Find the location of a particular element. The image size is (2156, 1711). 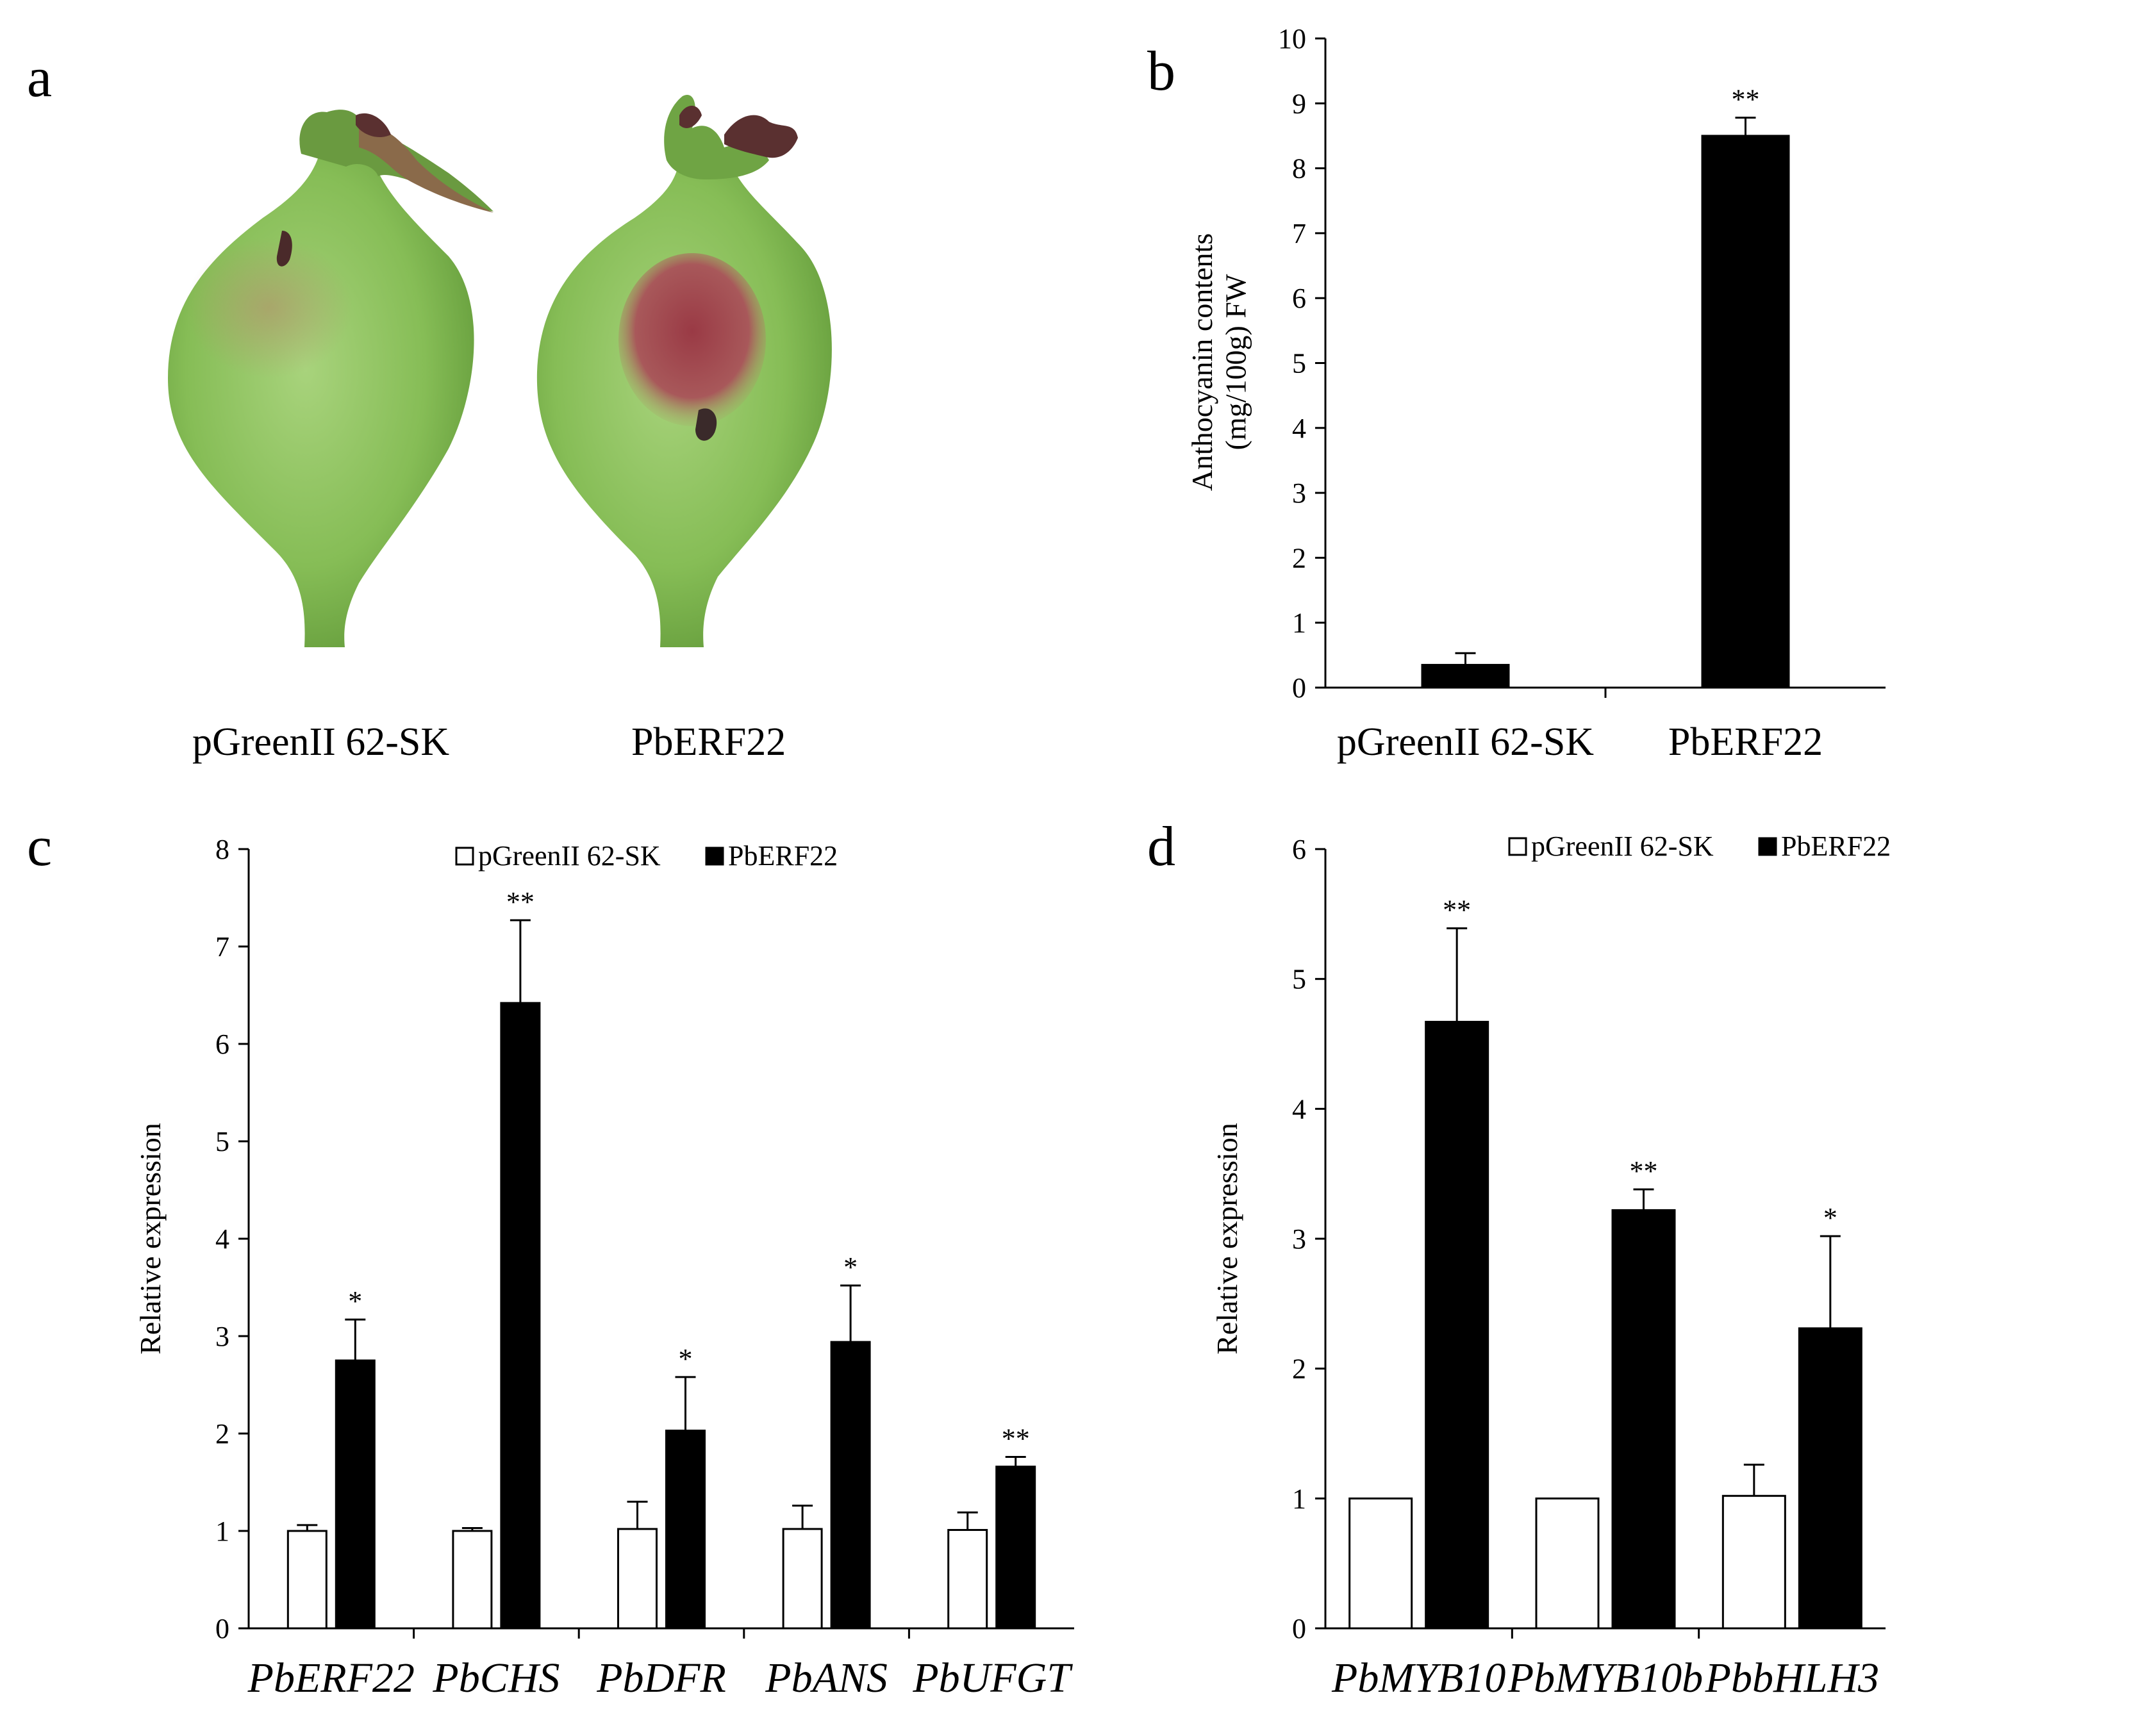

fruit-image-pberf22 is located at coordinates (684, 371).